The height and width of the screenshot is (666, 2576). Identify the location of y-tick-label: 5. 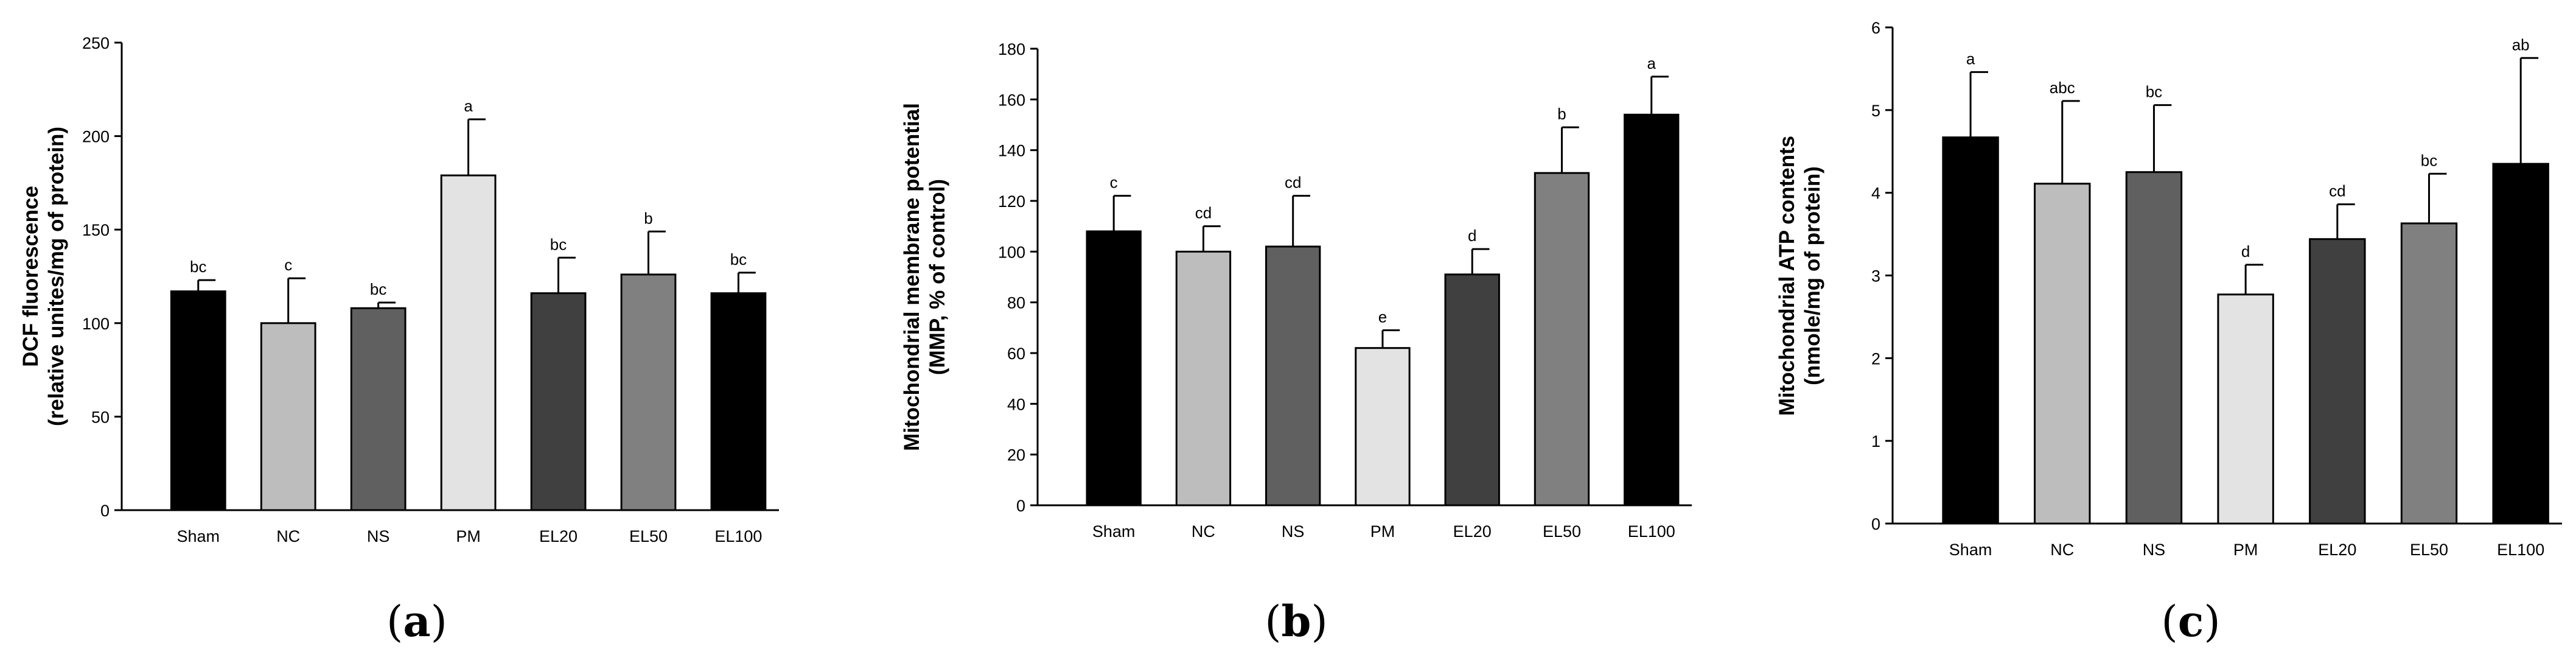
(1875, 111).